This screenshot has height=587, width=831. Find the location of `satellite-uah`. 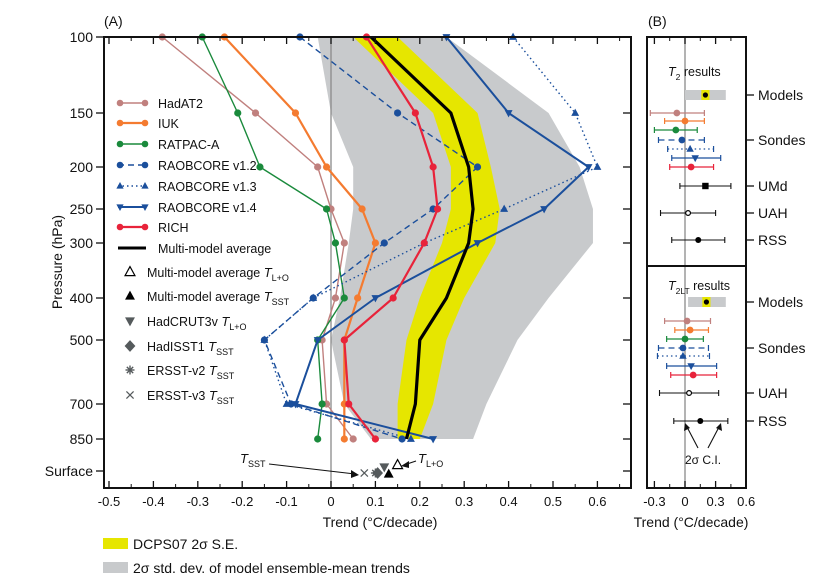

satellite-uah is located at coordinates (688, 213).